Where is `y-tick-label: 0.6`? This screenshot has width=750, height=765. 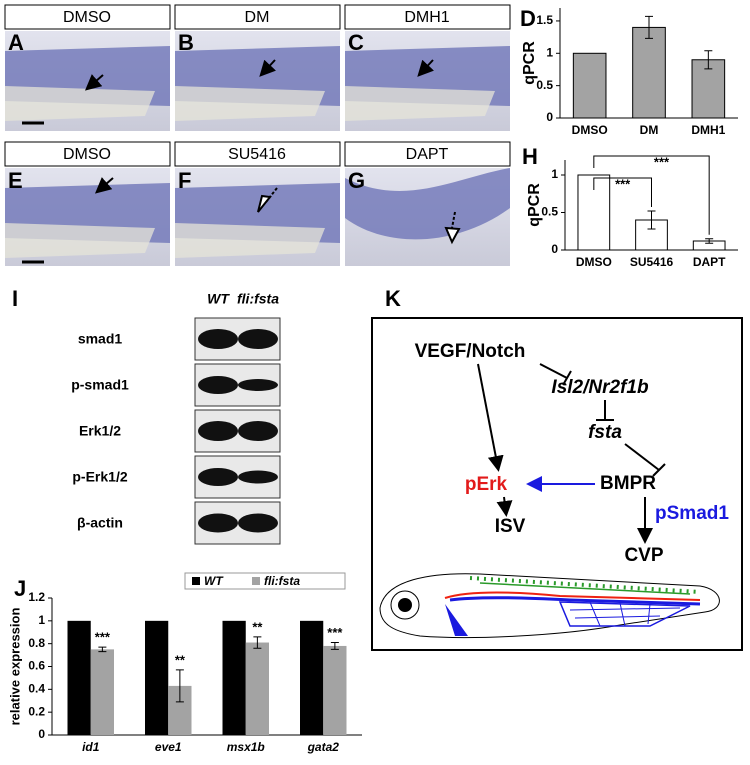 y-tick-label: 0.6 is located at coordinates (36, 666).